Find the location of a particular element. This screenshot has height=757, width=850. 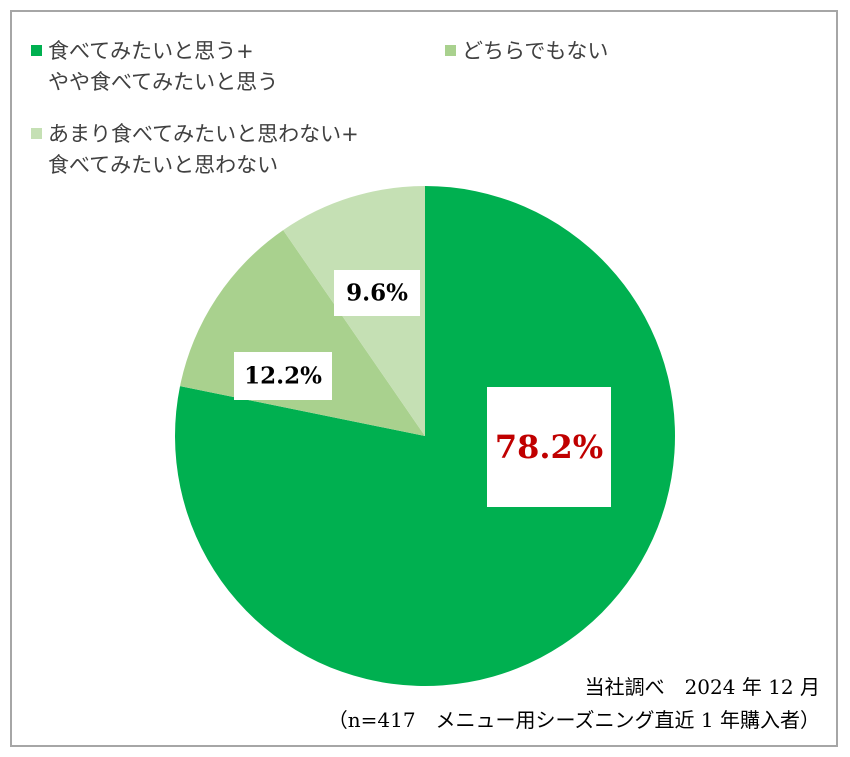

legend-label-line-1: あまり食べてみたいと思わない+ is located at coordinates (203, 134).